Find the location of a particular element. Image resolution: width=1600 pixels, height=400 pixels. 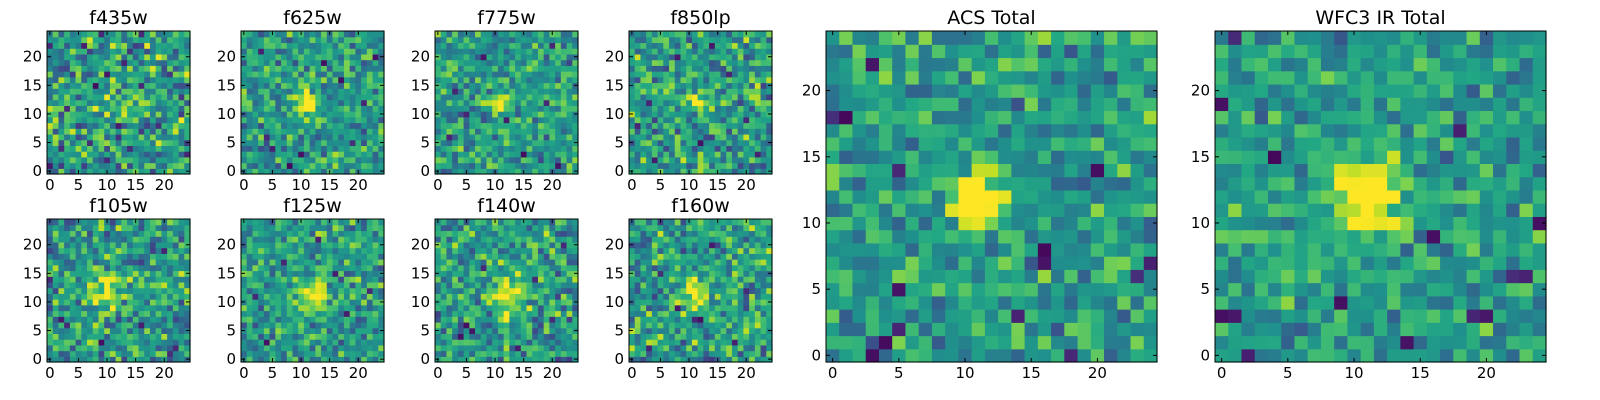

y-tick-label: 0 is located at coordinates (231, 171).